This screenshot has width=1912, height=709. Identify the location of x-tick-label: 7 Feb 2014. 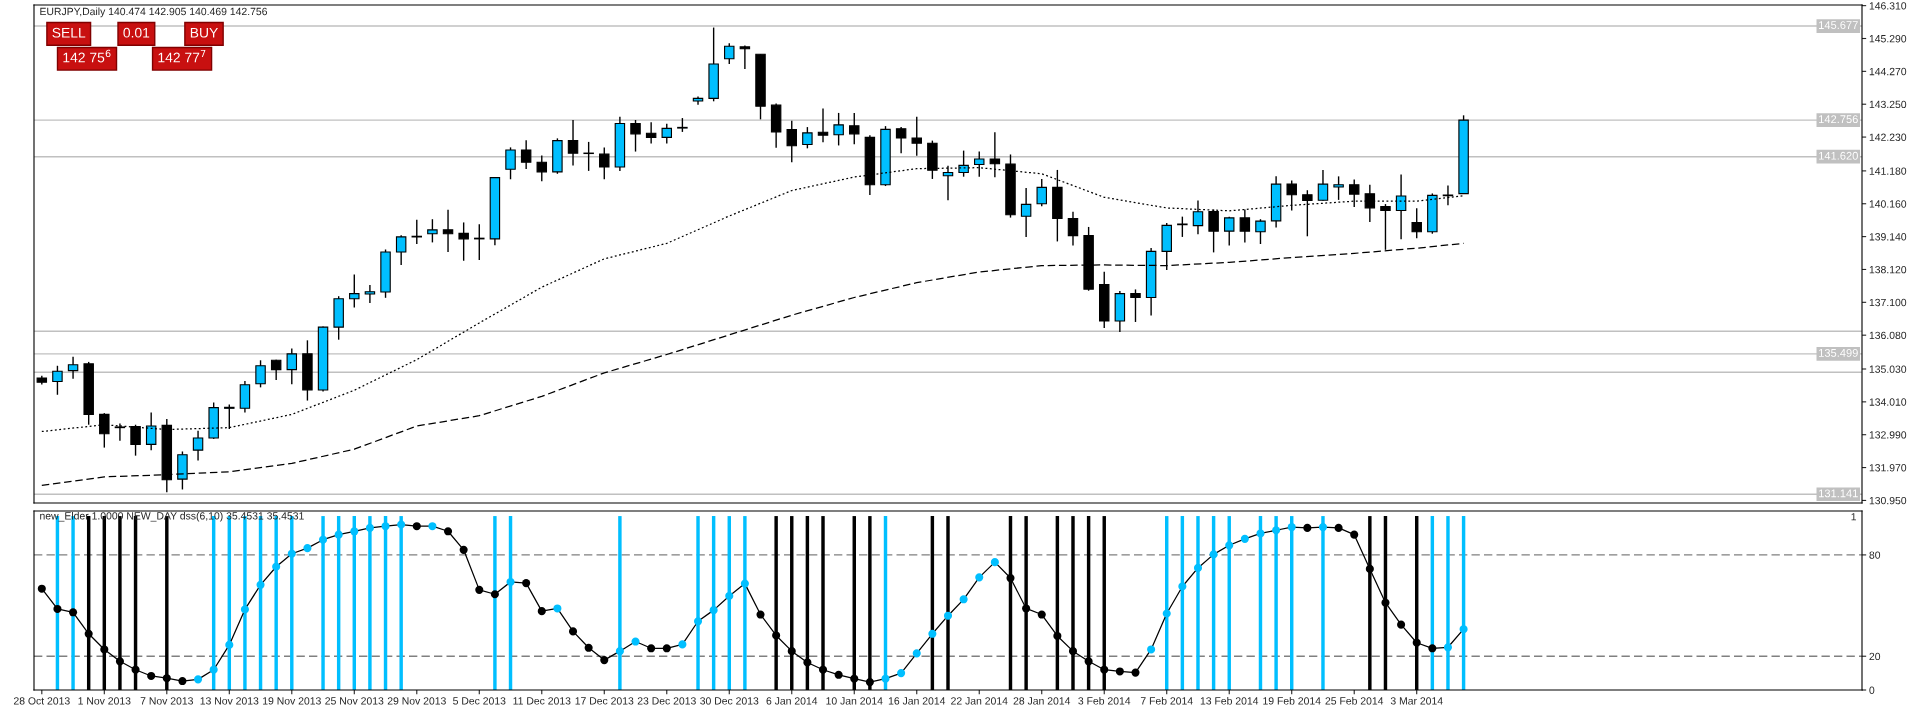
(1166, 700).